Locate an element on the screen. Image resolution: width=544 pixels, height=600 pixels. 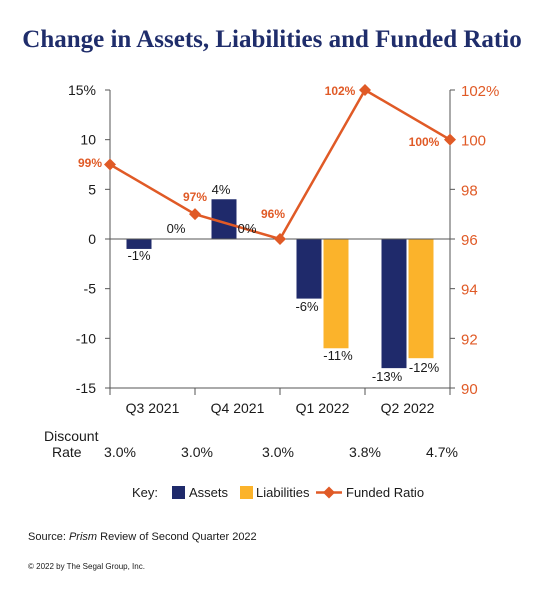
funded-ratio-label: 100% is located at coordinates (424, 142).